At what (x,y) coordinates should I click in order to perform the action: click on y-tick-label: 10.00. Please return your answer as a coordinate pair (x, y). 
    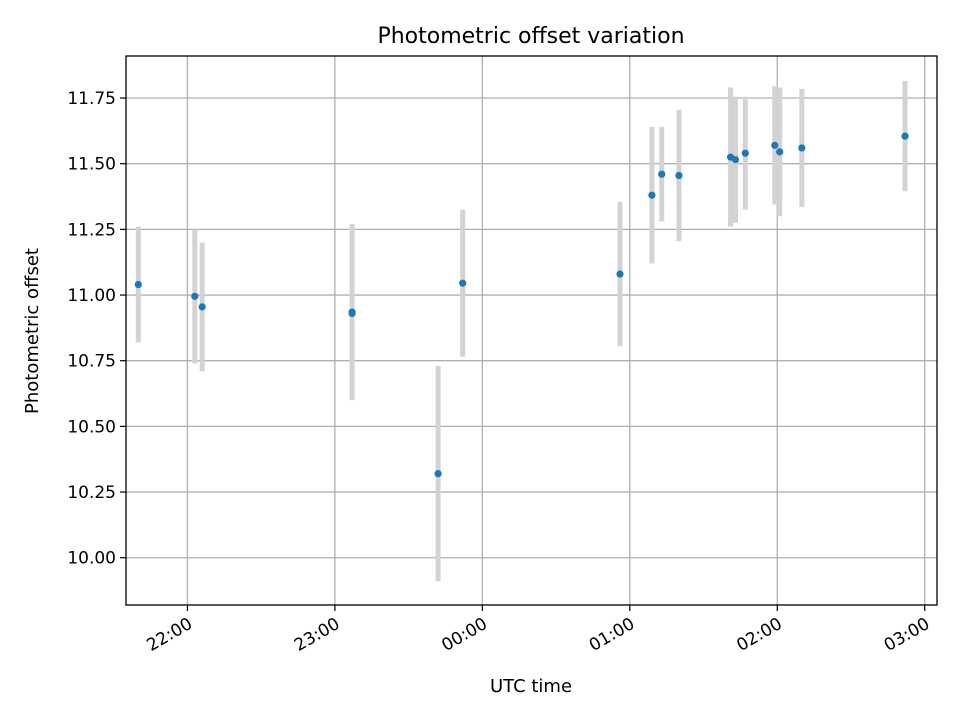
    Looking at the image, I should click on (91, 559).